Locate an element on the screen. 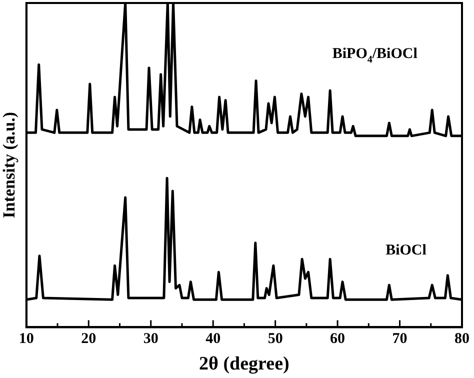 Image resolution: width=474 pixels, height=378 pixels. y-axis-title: Intensity (a.u.) is located at coordinates (9, 165).